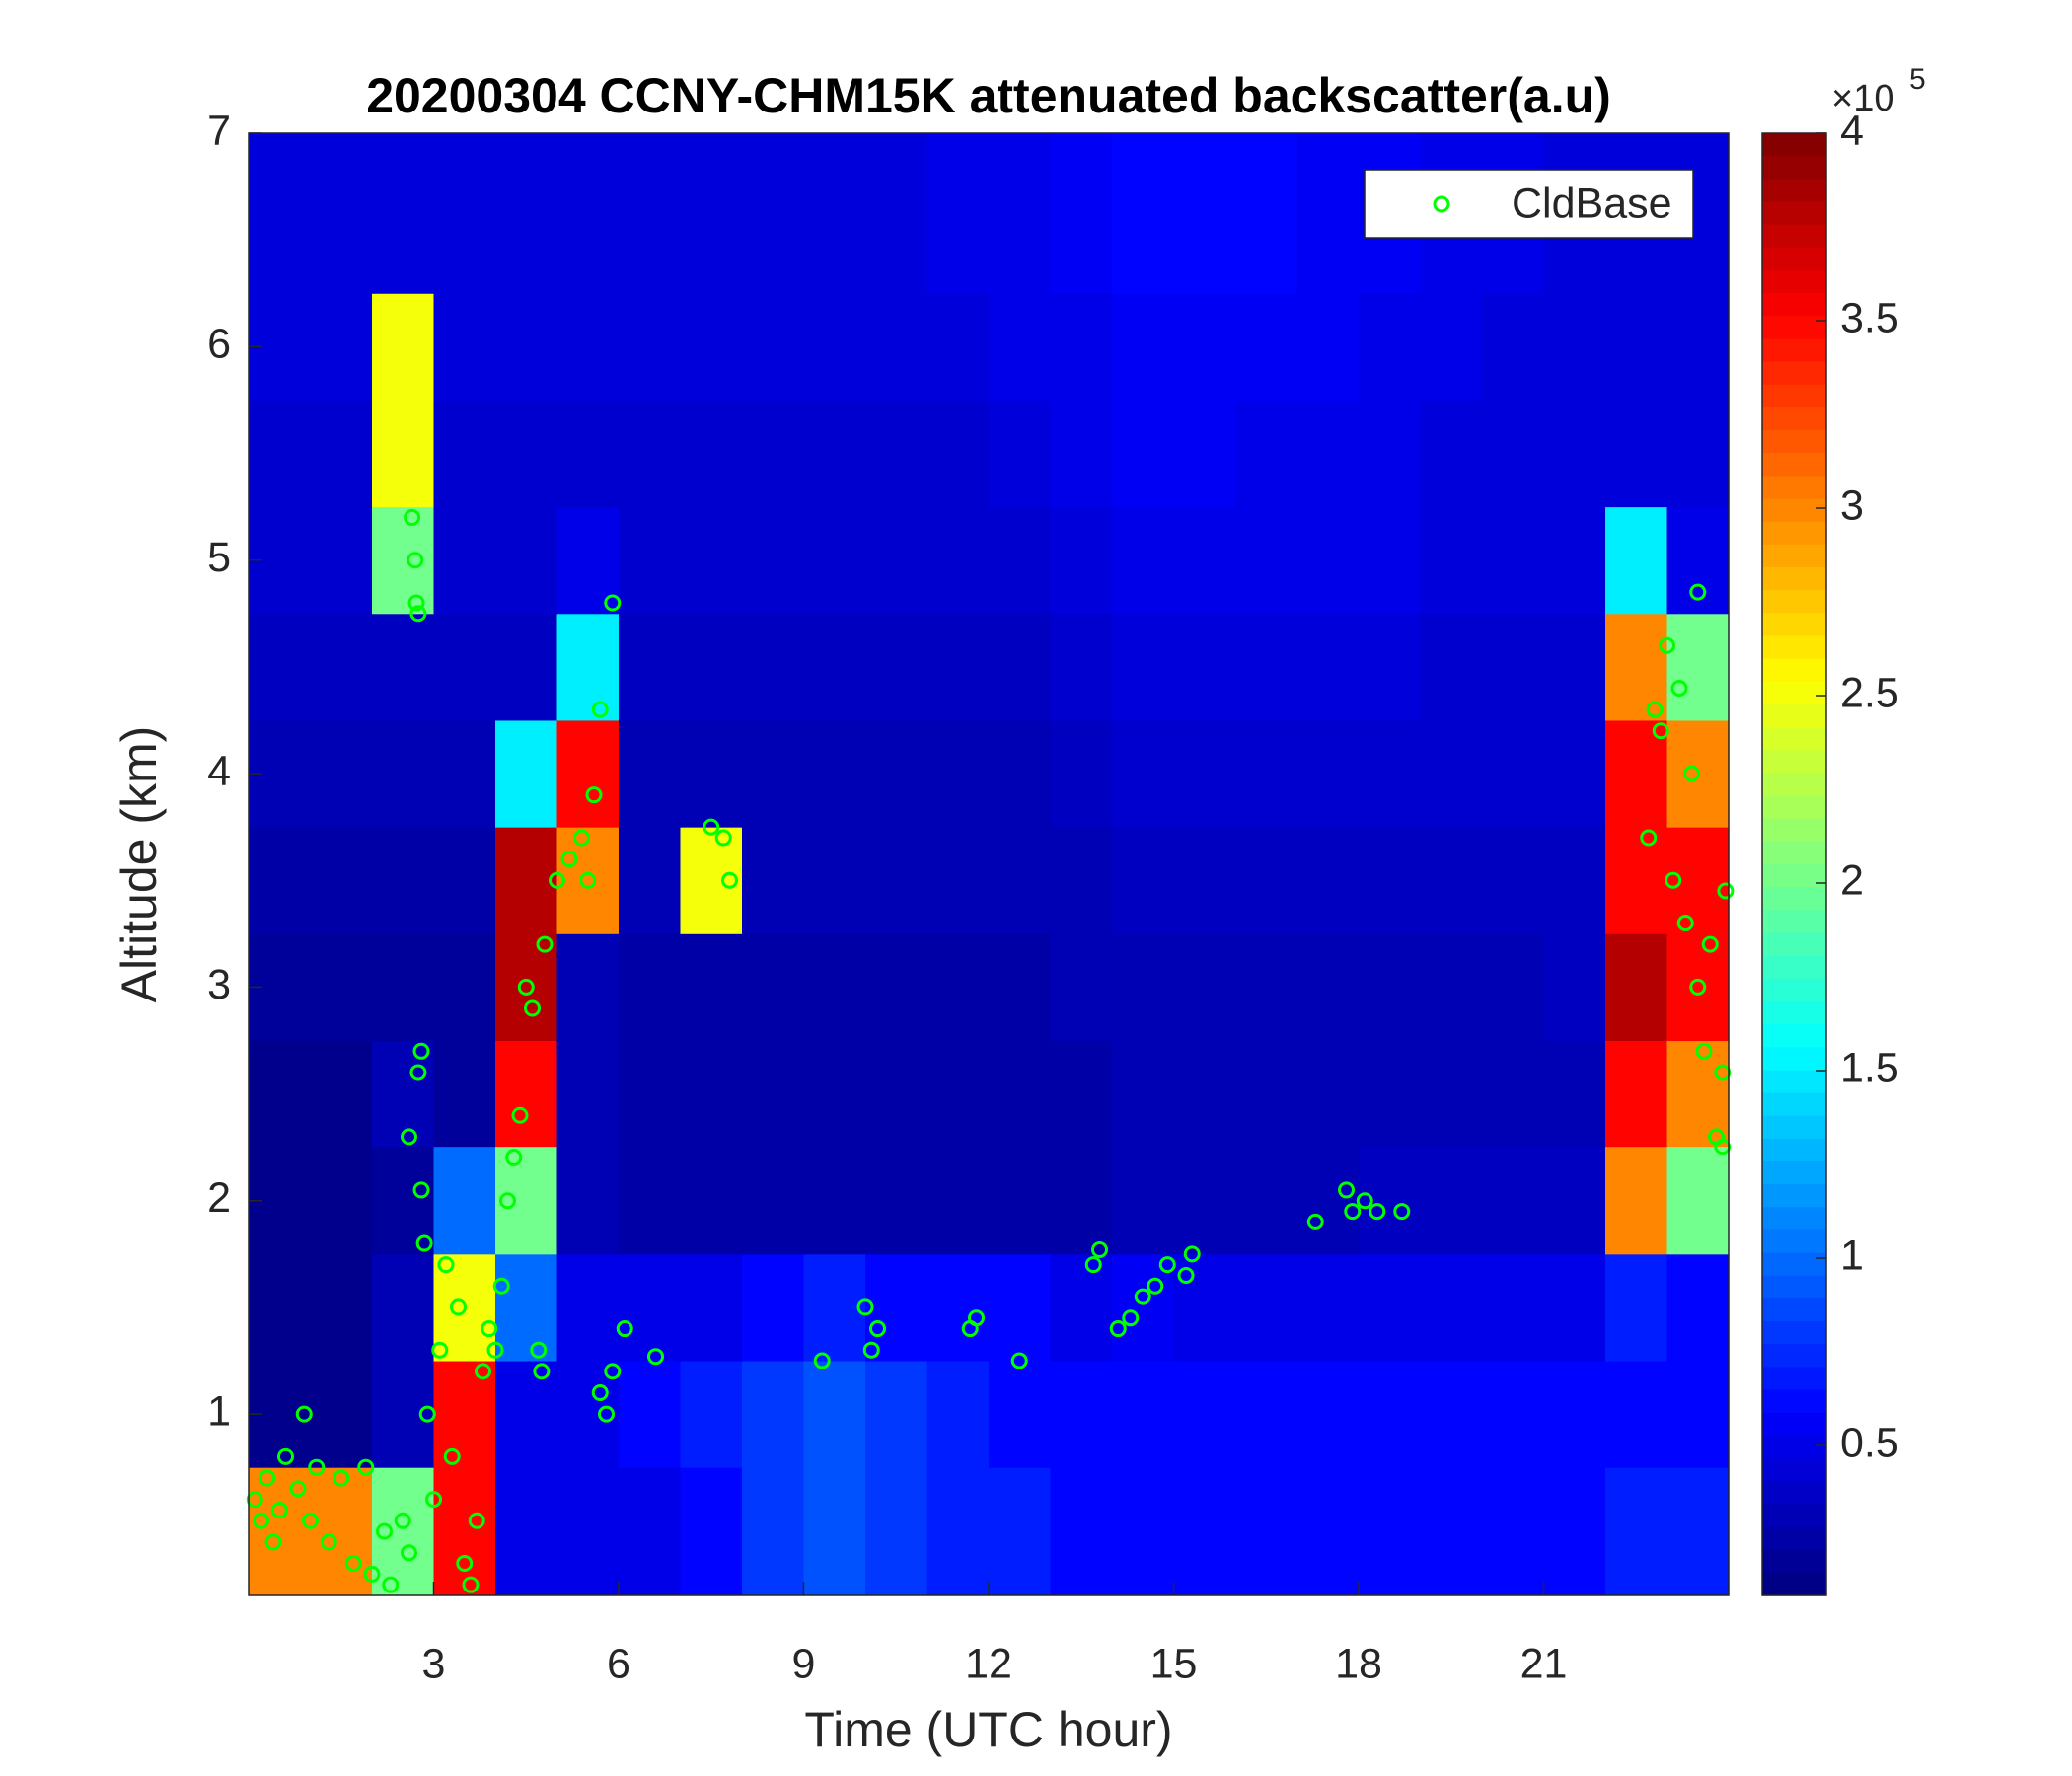 The width and height of the screenshot is (2072, 1776). What do you see at coordinates (1358, 1663) in the screenshot?
I see `x-tick-label: 18` at bounding box center [1358, 1663].